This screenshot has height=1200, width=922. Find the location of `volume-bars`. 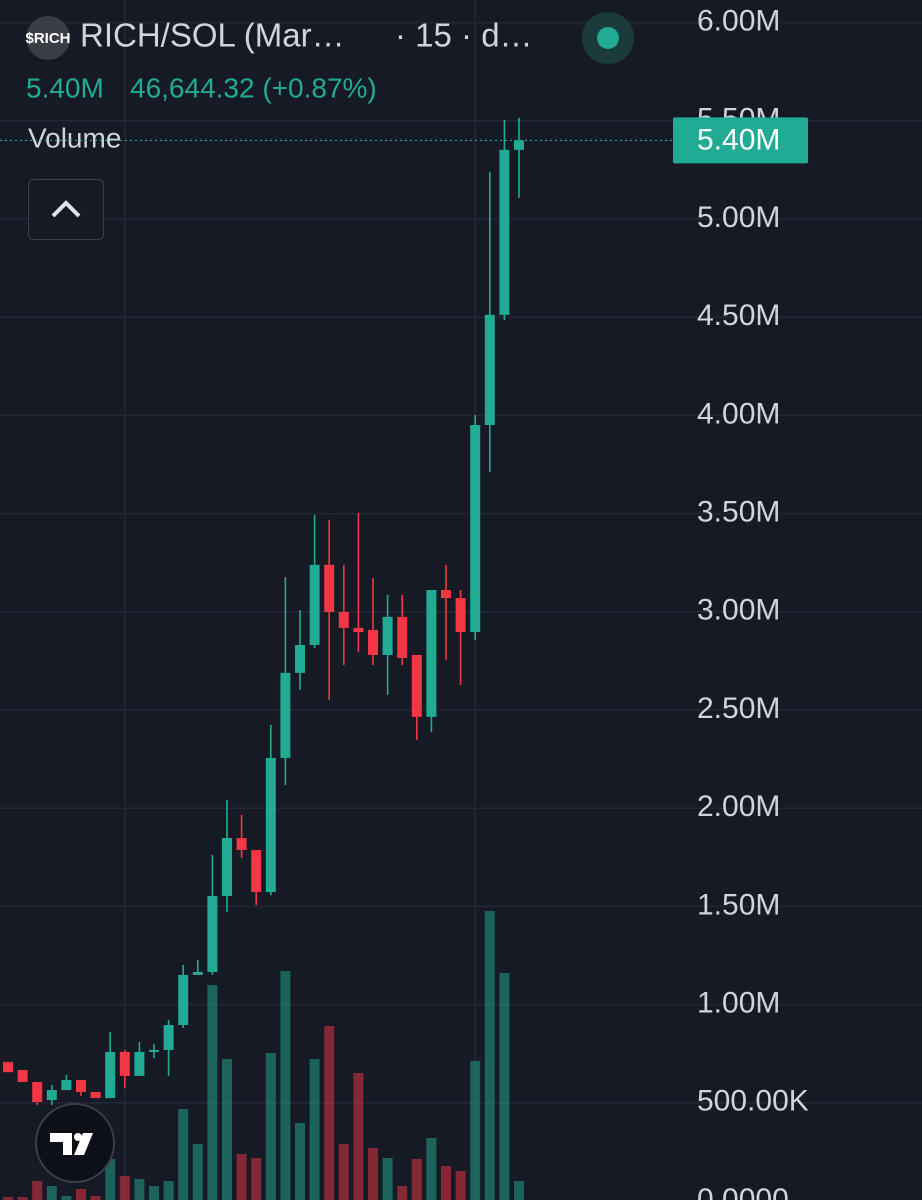

volume-bars is located at coordinates (263, 1055).